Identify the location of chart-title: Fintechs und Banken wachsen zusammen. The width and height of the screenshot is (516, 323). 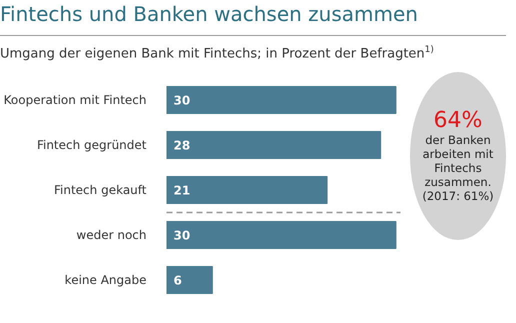
(253, 18).